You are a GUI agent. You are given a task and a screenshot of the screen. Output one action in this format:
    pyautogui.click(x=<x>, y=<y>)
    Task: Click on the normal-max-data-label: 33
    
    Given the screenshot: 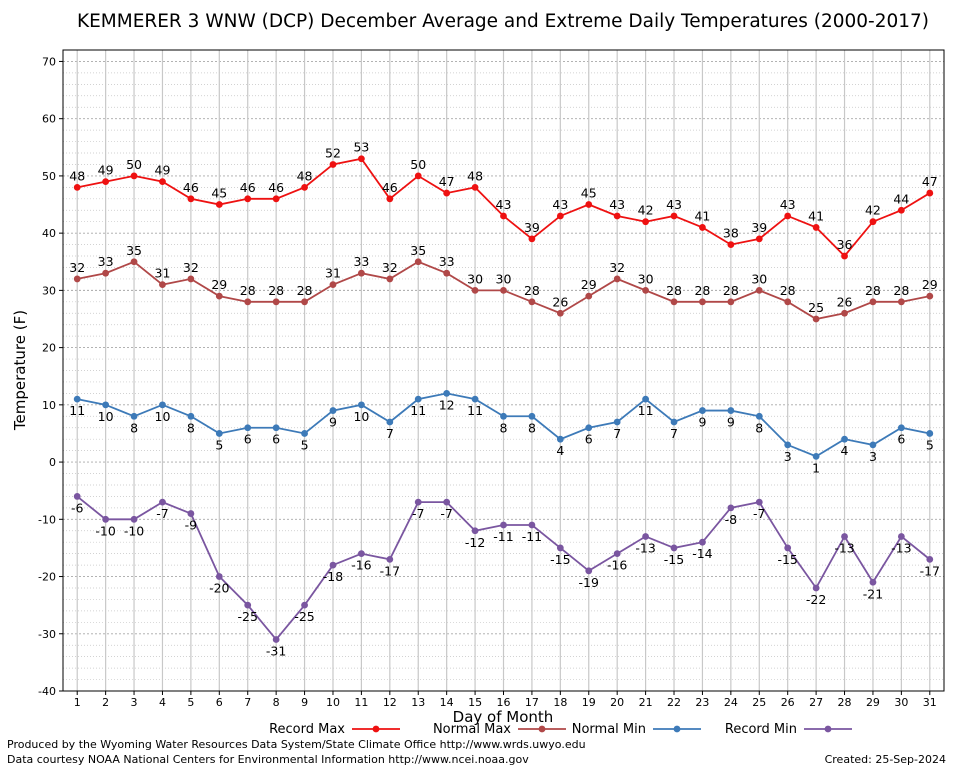 What is the action you would take?
    pyautogui.click(x=361, y=261)
    